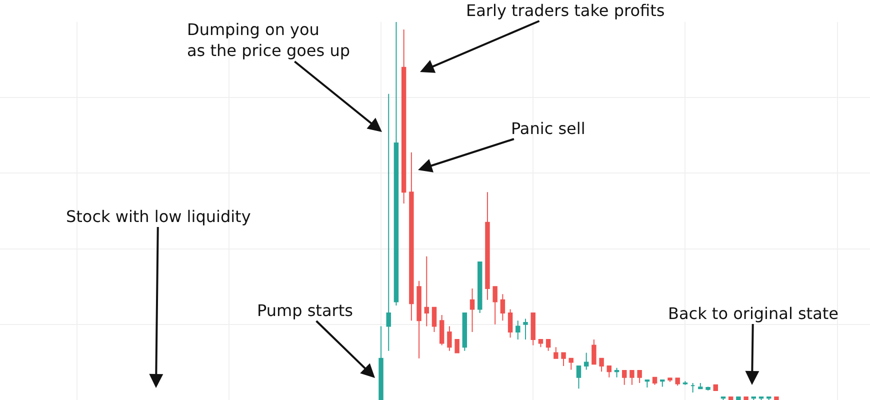  I want to click on text: Pump starts, so click(305, 310).